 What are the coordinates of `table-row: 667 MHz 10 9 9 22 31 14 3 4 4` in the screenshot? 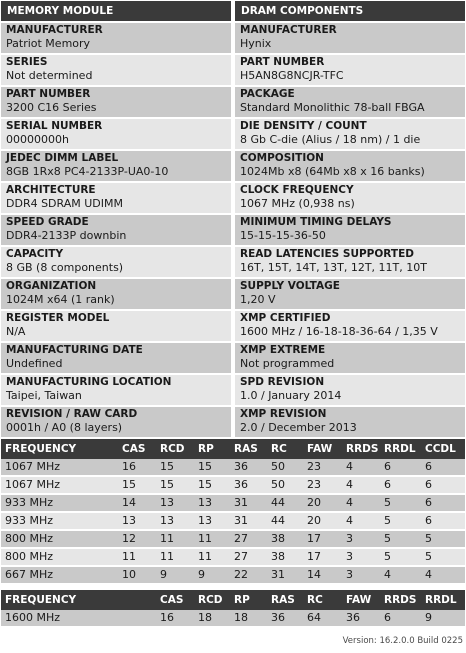 It's located at (233, 576).